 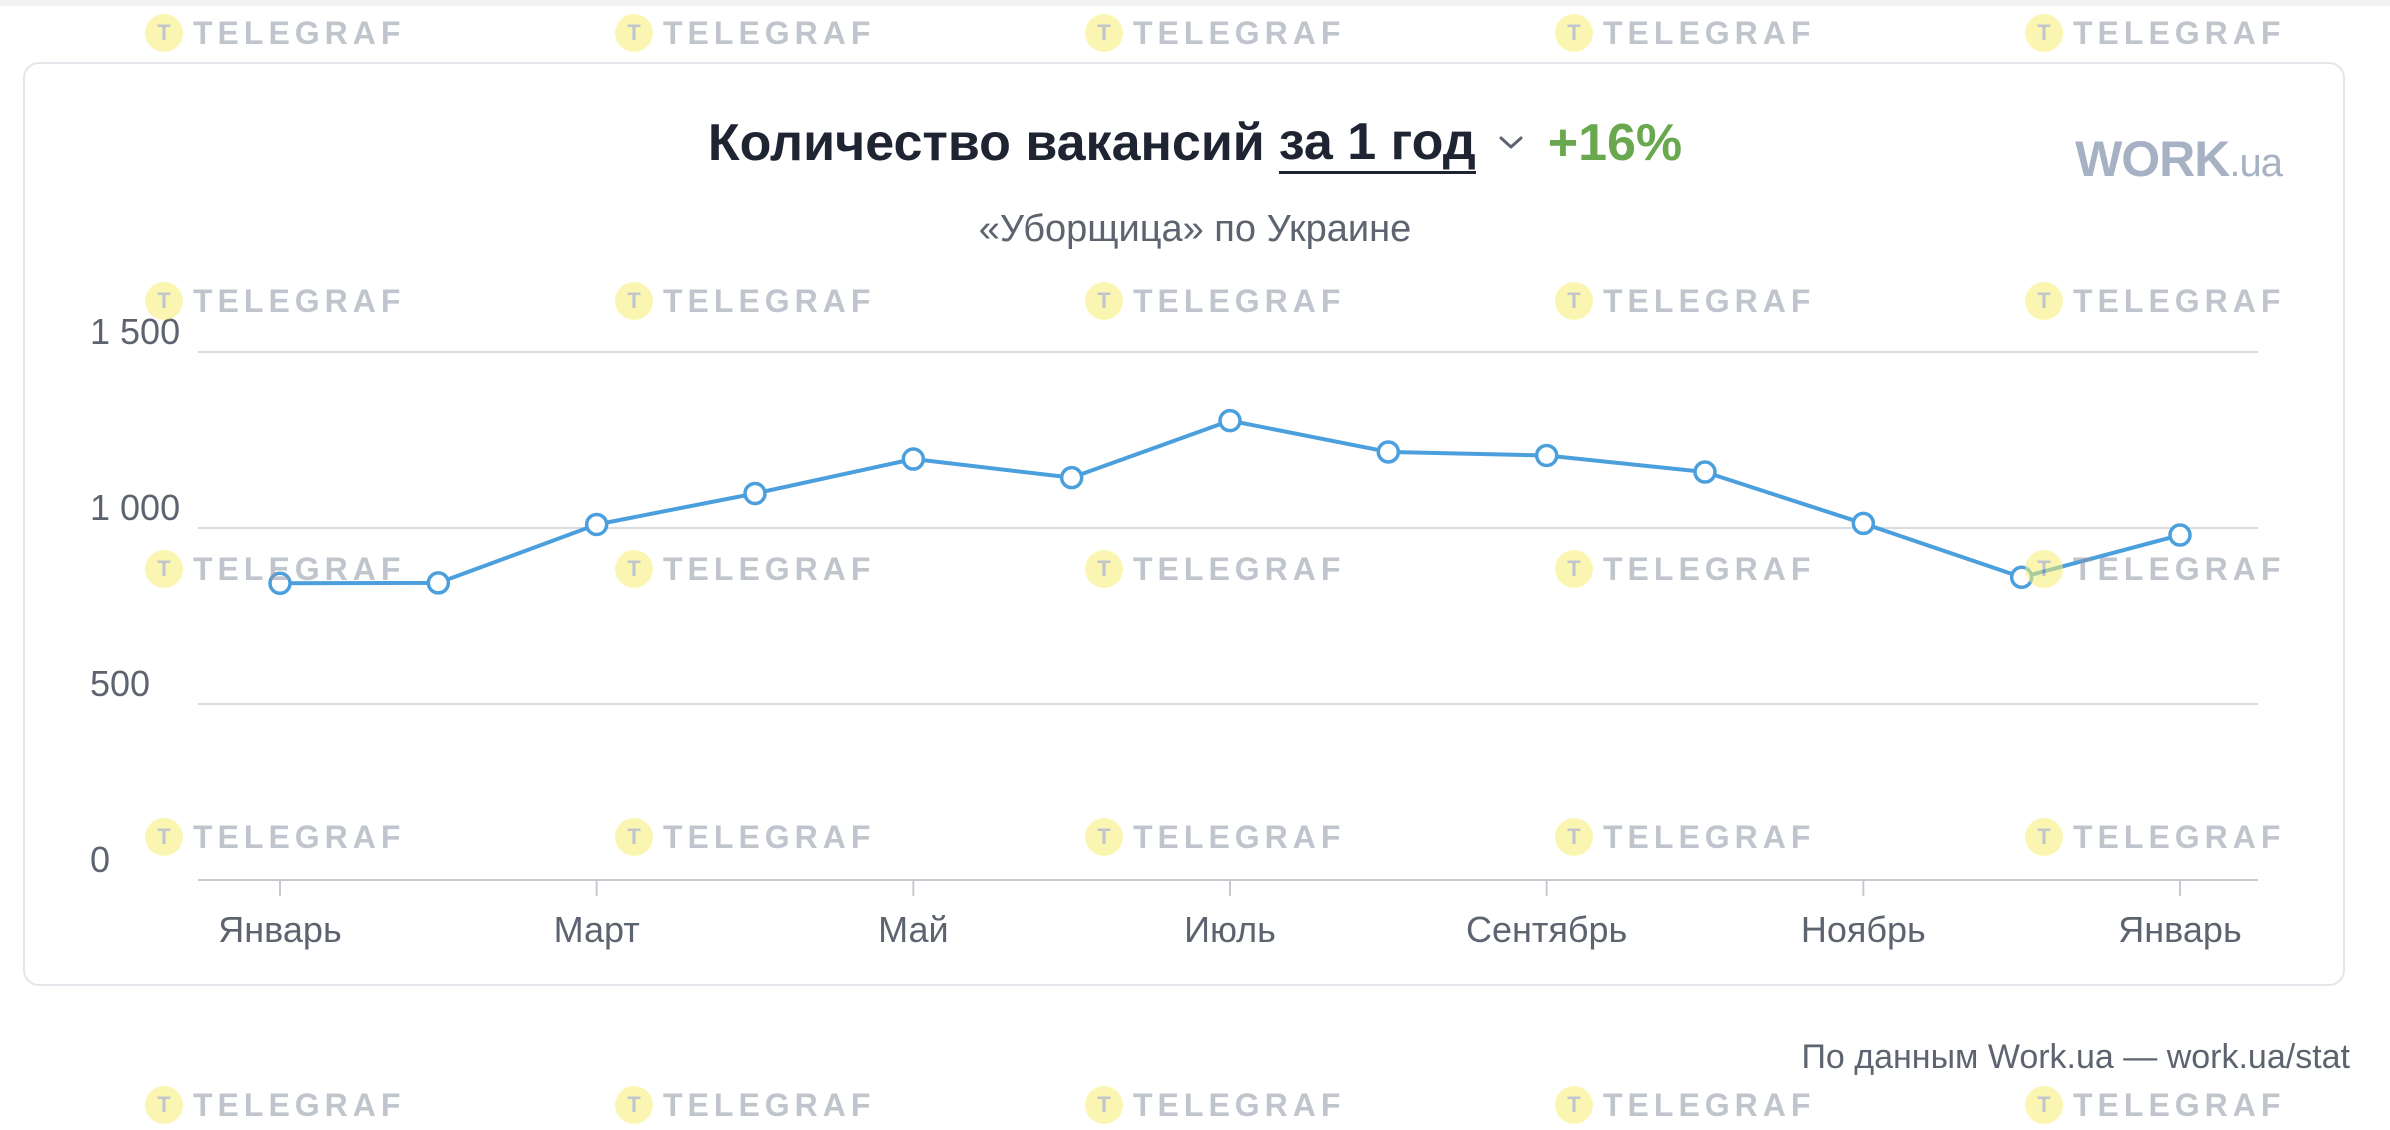 What do you see at coordinates (2256, 163) in the screenshot?
I see `brand-suffix: .ua` at bounding box center [2256, 163].